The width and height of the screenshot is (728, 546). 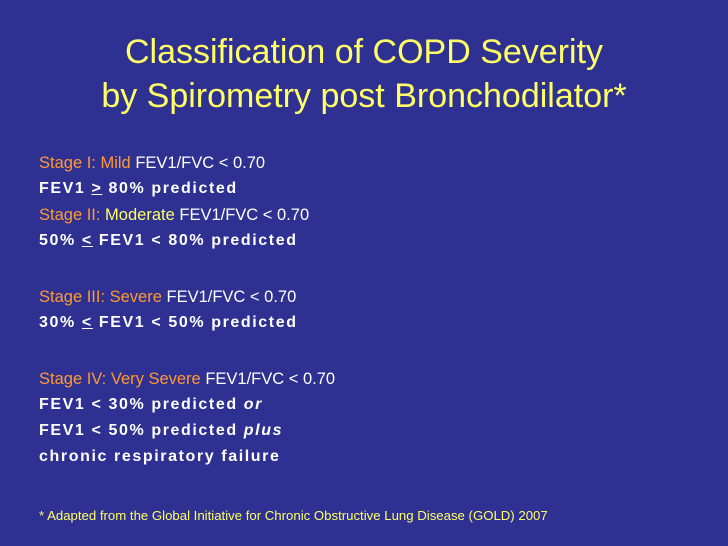 I want to click on stage-3-ratio: FEV1/FVC < 0.70, so click(x=231, y=297).